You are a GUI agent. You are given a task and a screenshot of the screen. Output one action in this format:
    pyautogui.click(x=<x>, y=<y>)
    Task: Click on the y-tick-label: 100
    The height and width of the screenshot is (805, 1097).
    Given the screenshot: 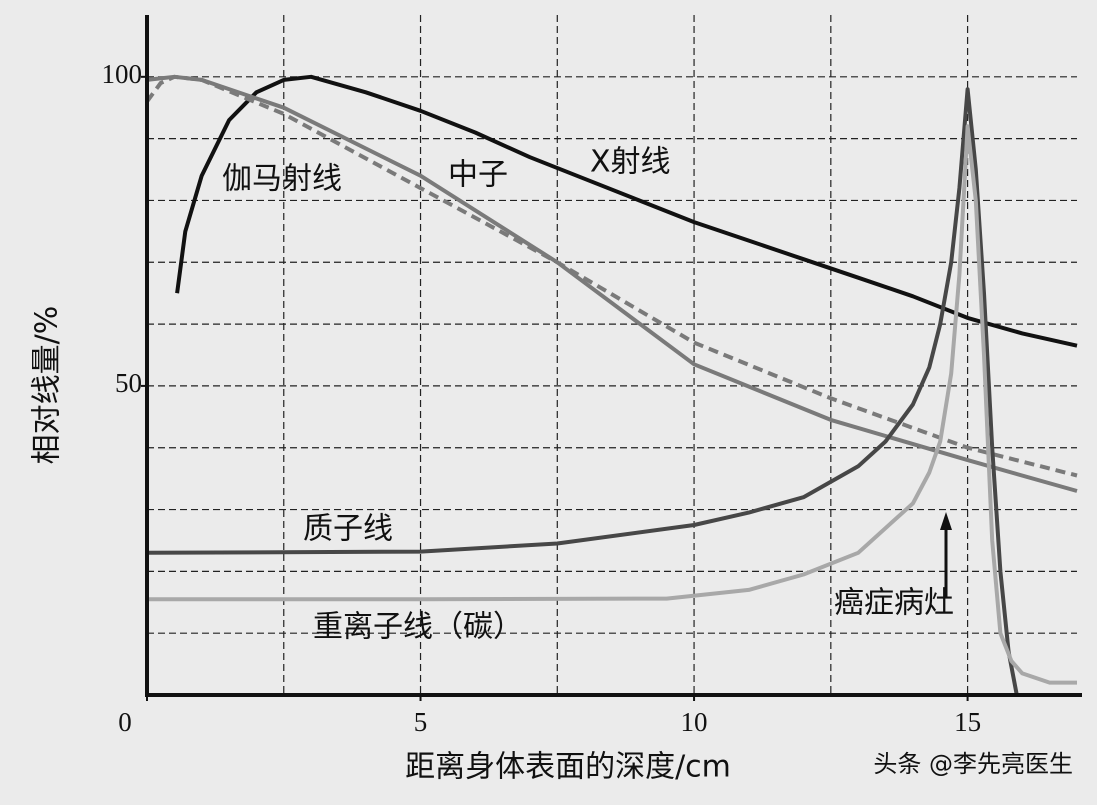 What is the action you would take?
    pyautogui.click(x=122, y=74)
    